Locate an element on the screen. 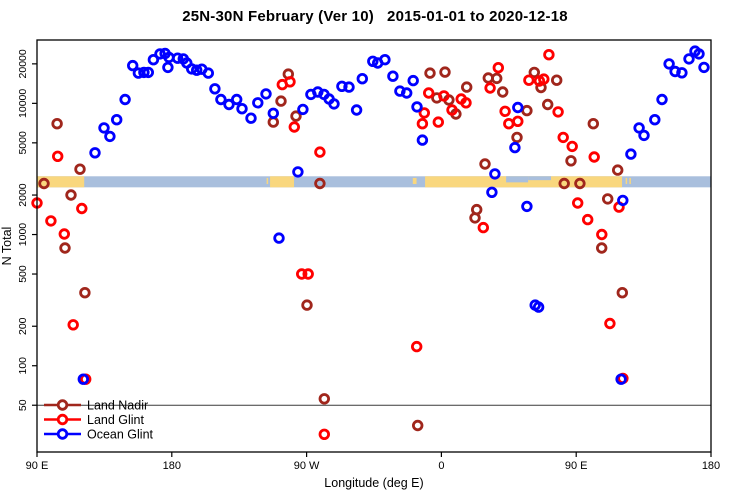 This screenshot has height=500, width=750. x-tick-label: 90 W is located at coordinates (307, 466).